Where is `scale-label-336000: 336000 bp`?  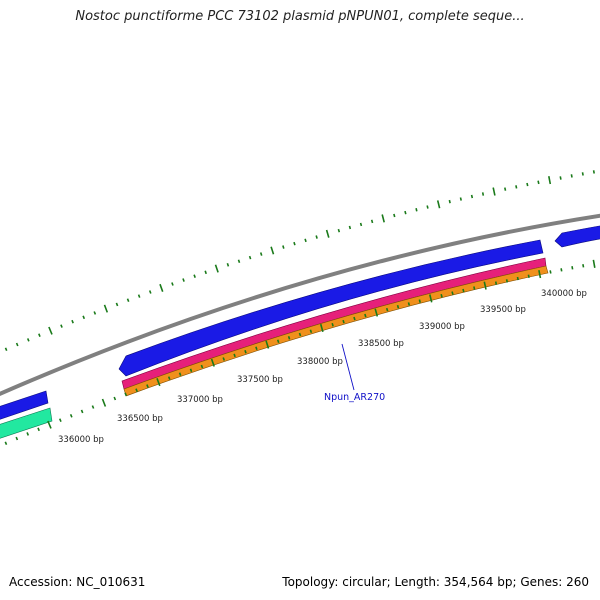 scale-label-336000: 336000 bp is located at coordinates (81, 440).